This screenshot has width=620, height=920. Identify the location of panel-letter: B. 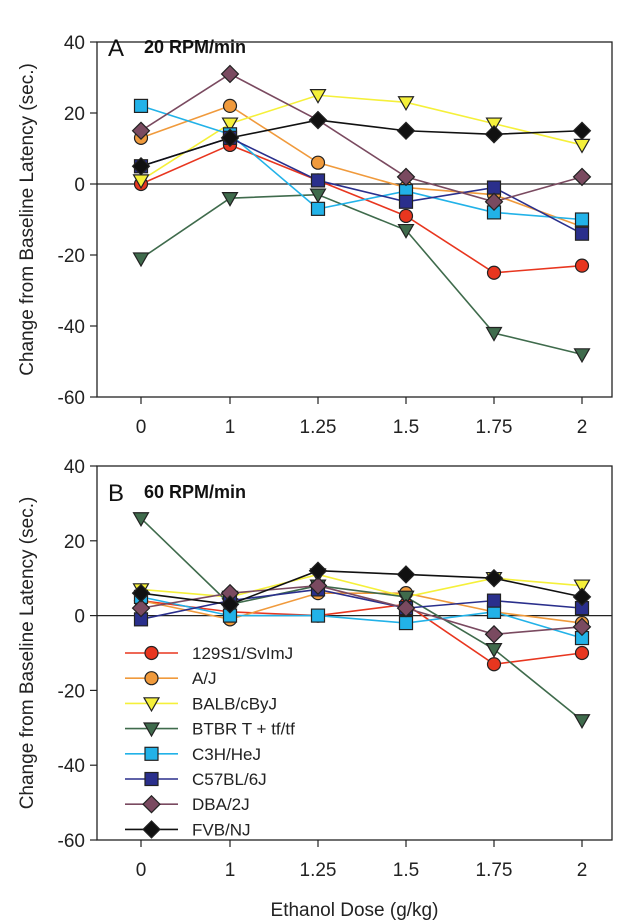
(116, 493).